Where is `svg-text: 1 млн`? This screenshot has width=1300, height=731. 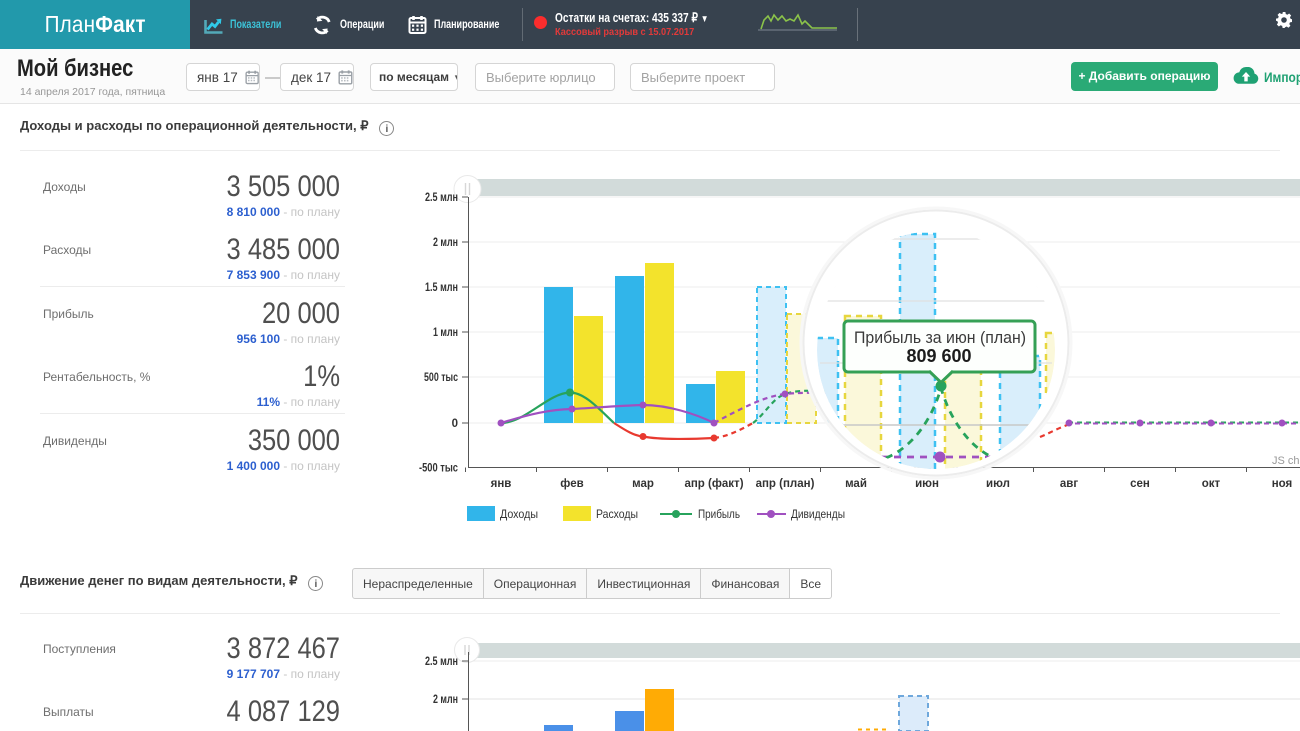 svg-text: 1 млн is located at coordinates (445, 333).